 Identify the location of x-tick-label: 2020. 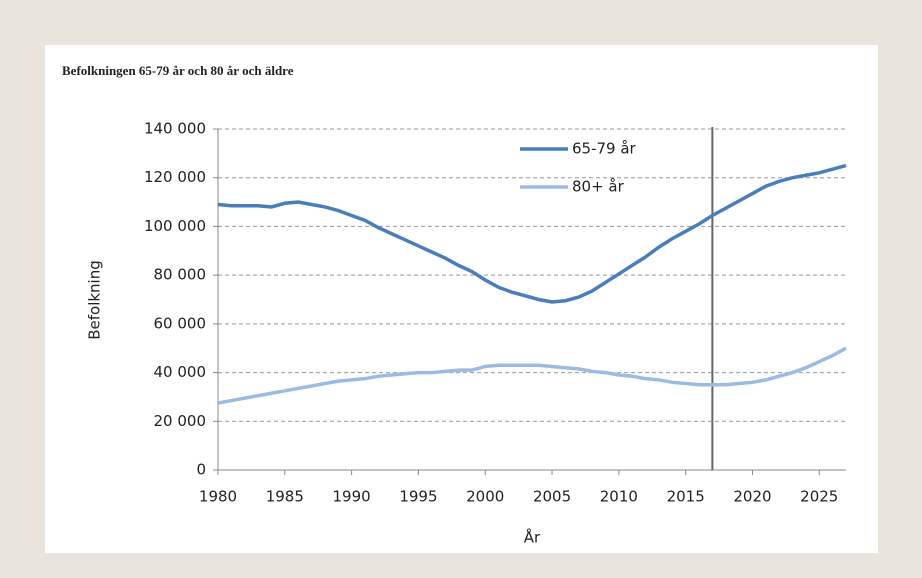
(752, 497).